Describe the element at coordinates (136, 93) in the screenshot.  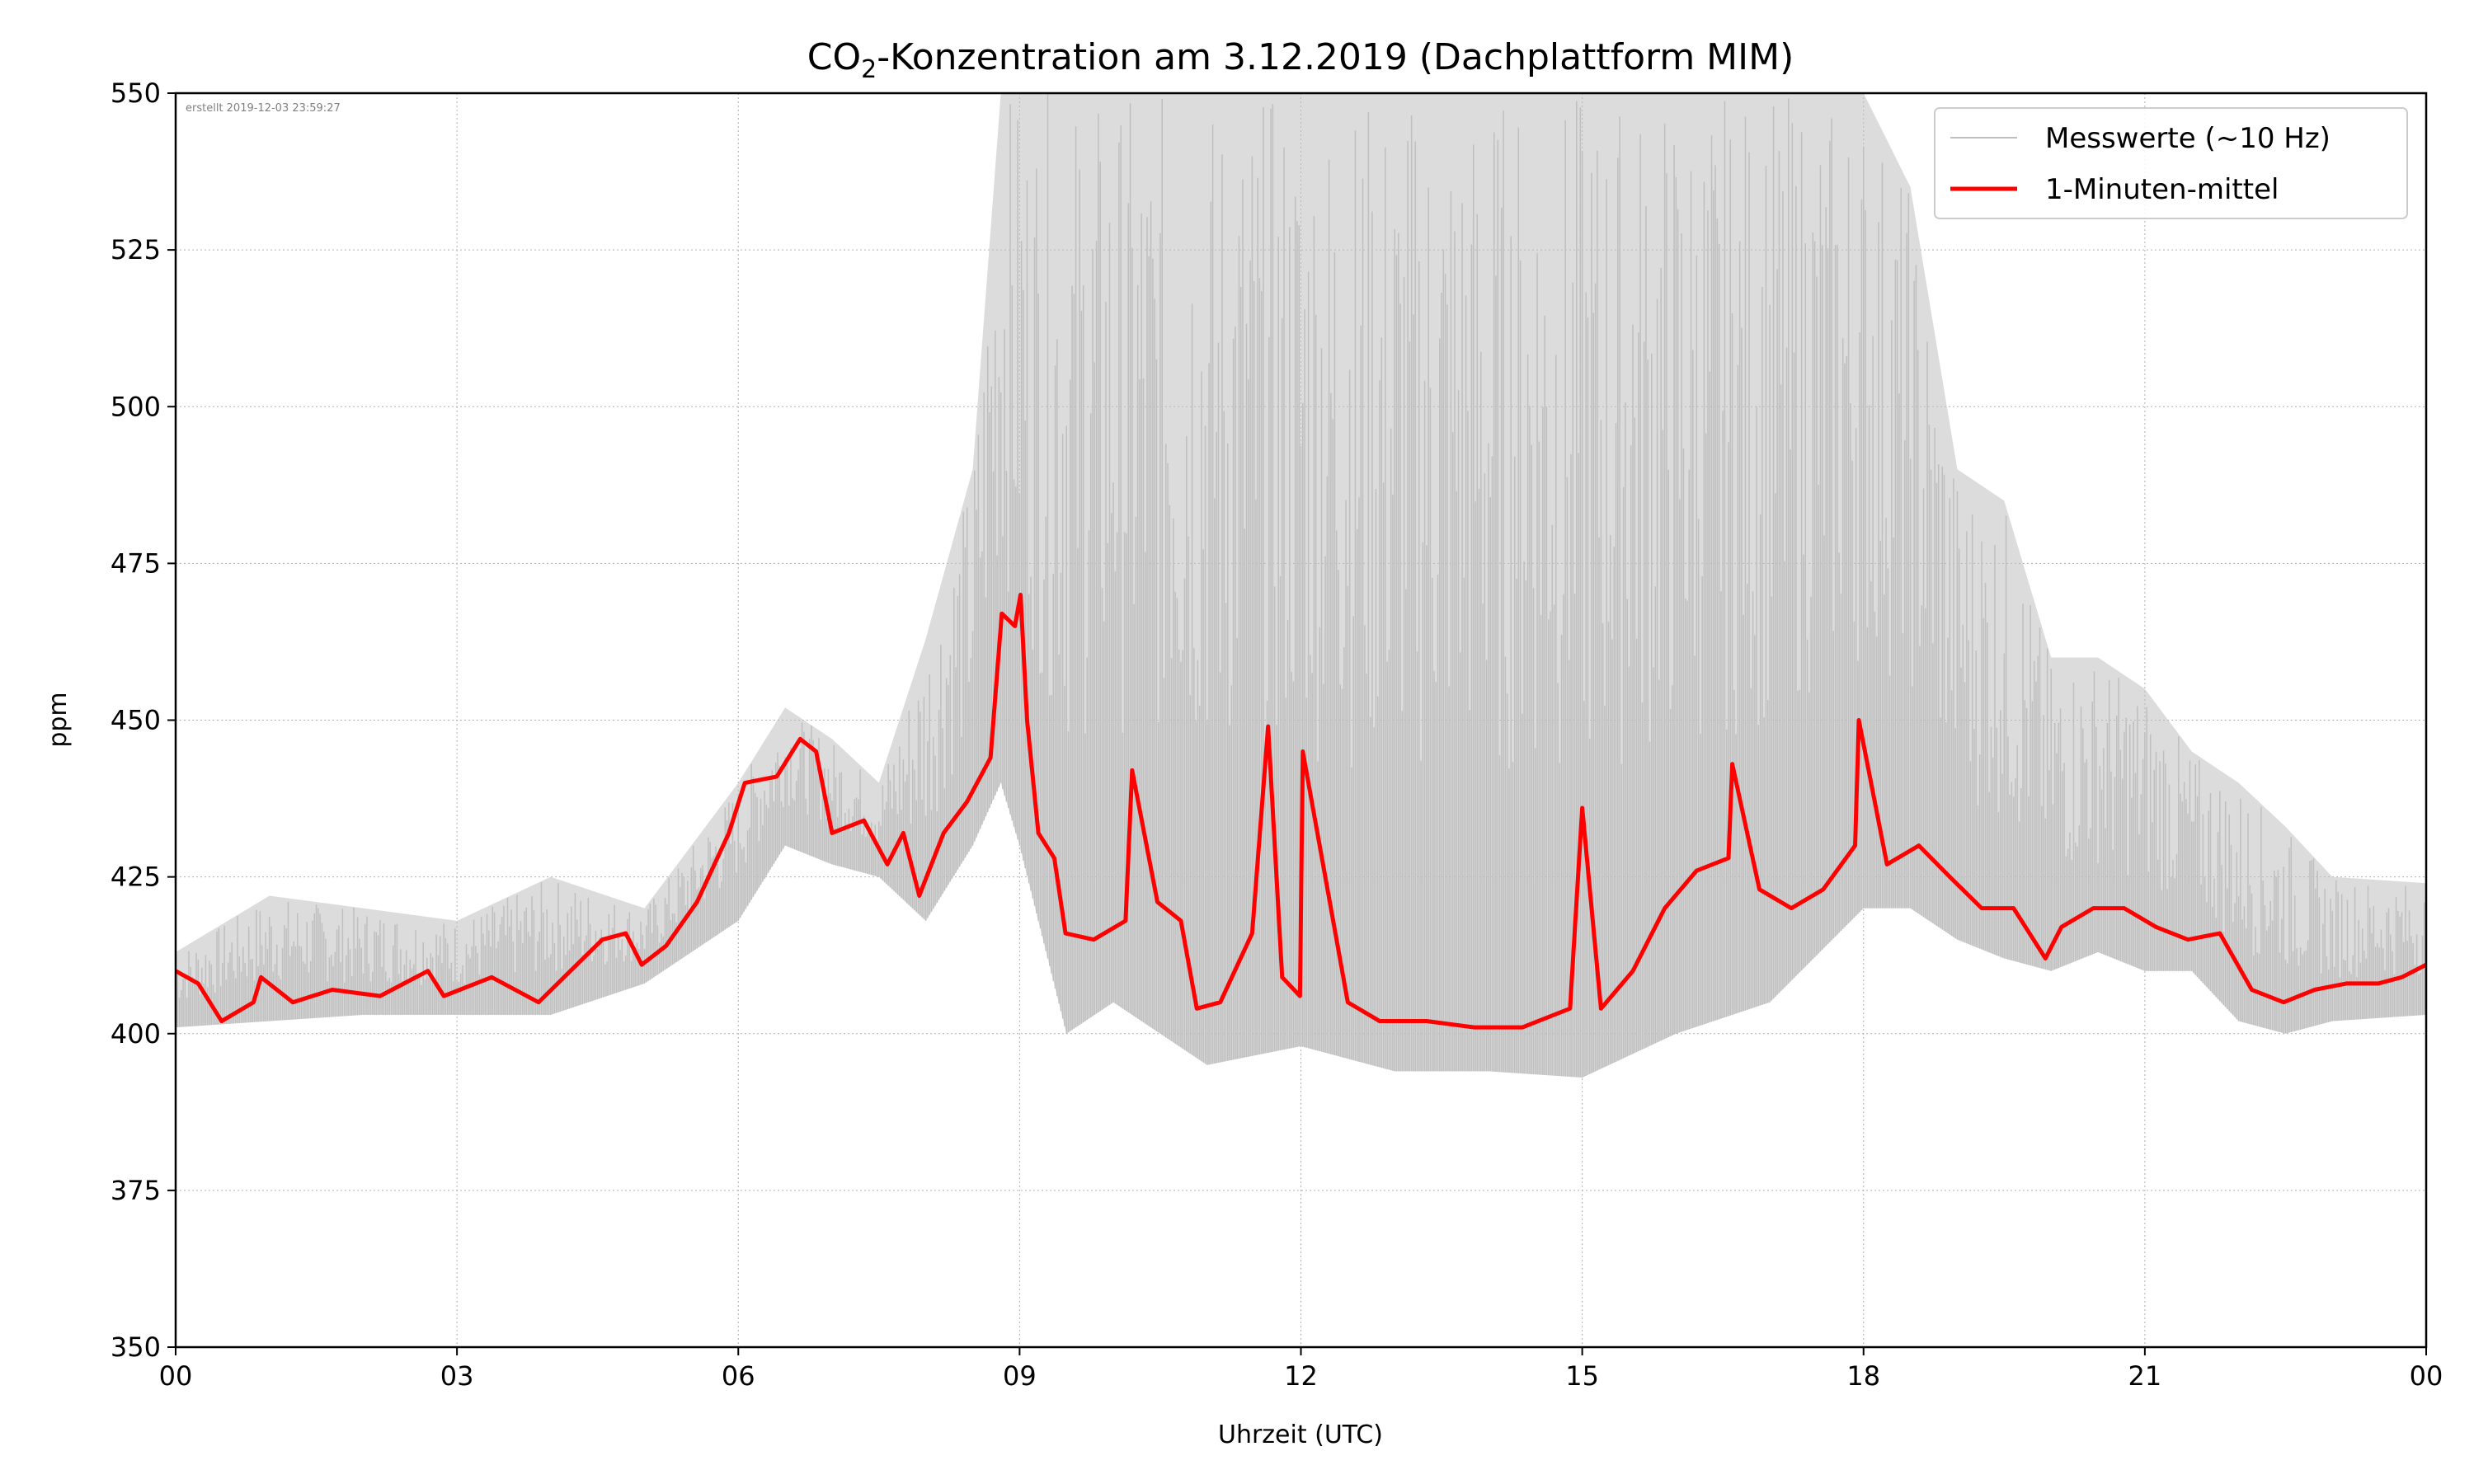
I see `y-tick-label: 550` at that location.